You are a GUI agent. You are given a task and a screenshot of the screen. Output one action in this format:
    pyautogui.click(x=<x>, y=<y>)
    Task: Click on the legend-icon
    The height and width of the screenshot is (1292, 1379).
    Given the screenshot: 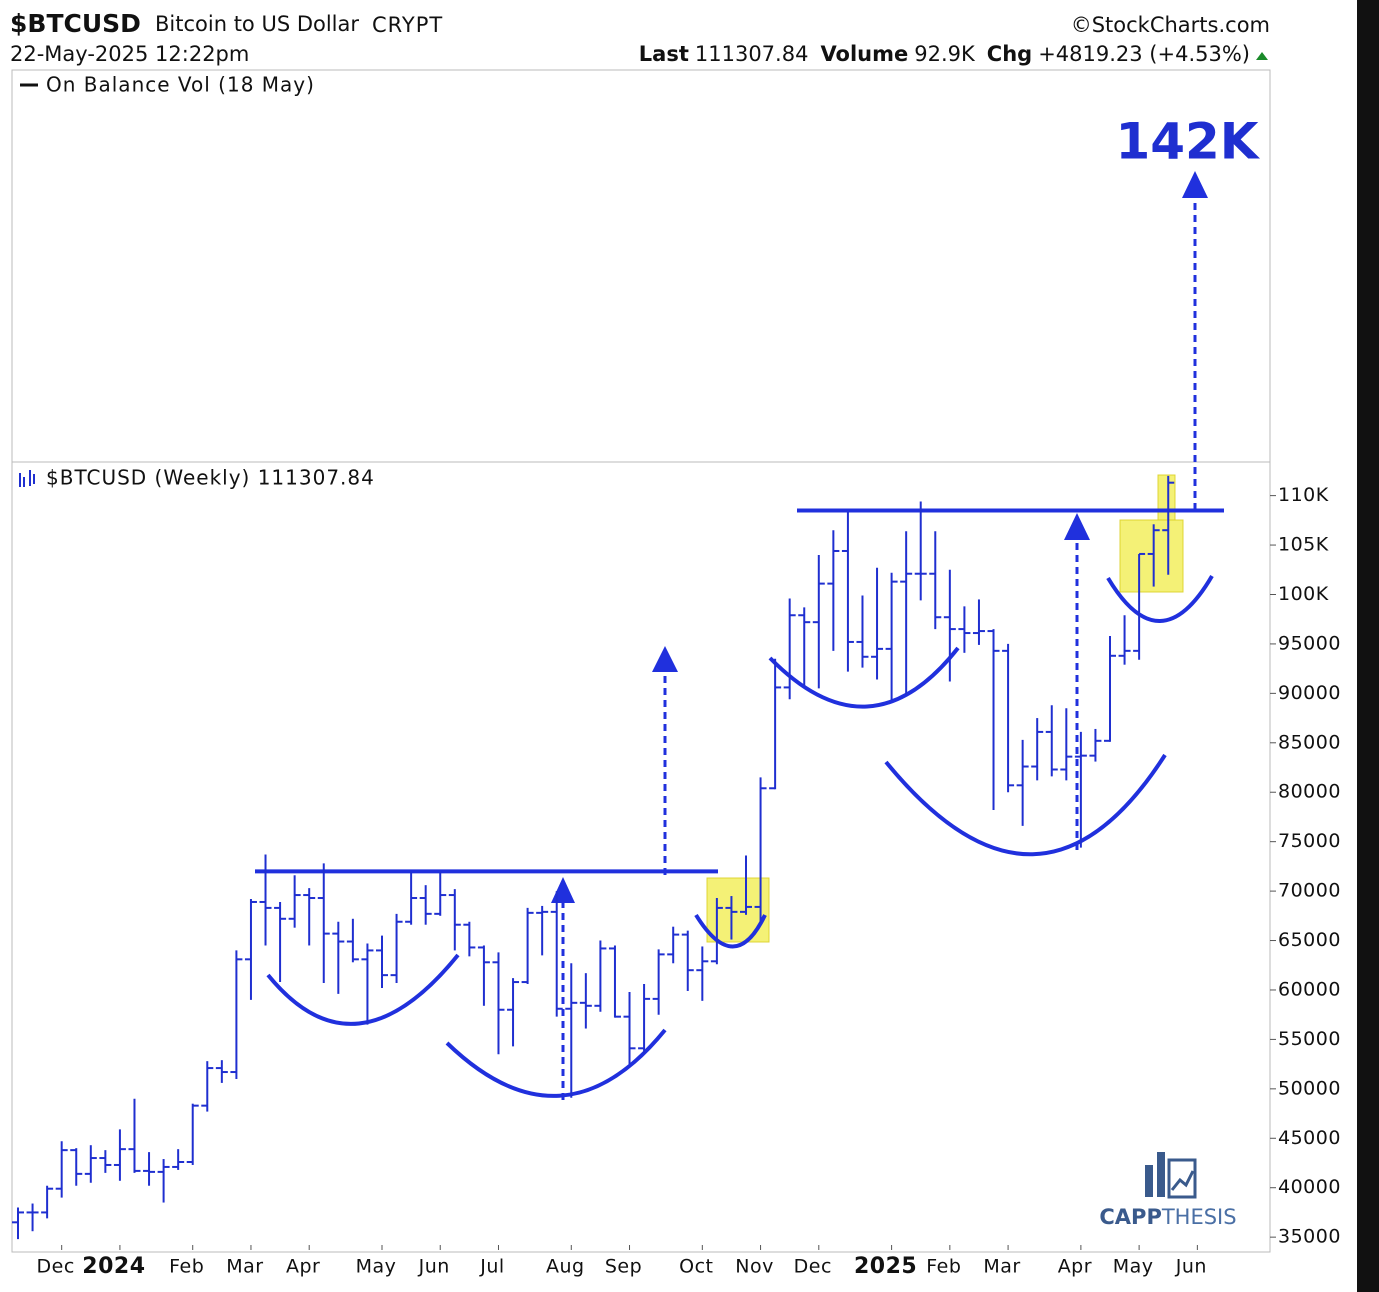 What is the action you would take?
    pyautogui.click(x=27, y=478)
    